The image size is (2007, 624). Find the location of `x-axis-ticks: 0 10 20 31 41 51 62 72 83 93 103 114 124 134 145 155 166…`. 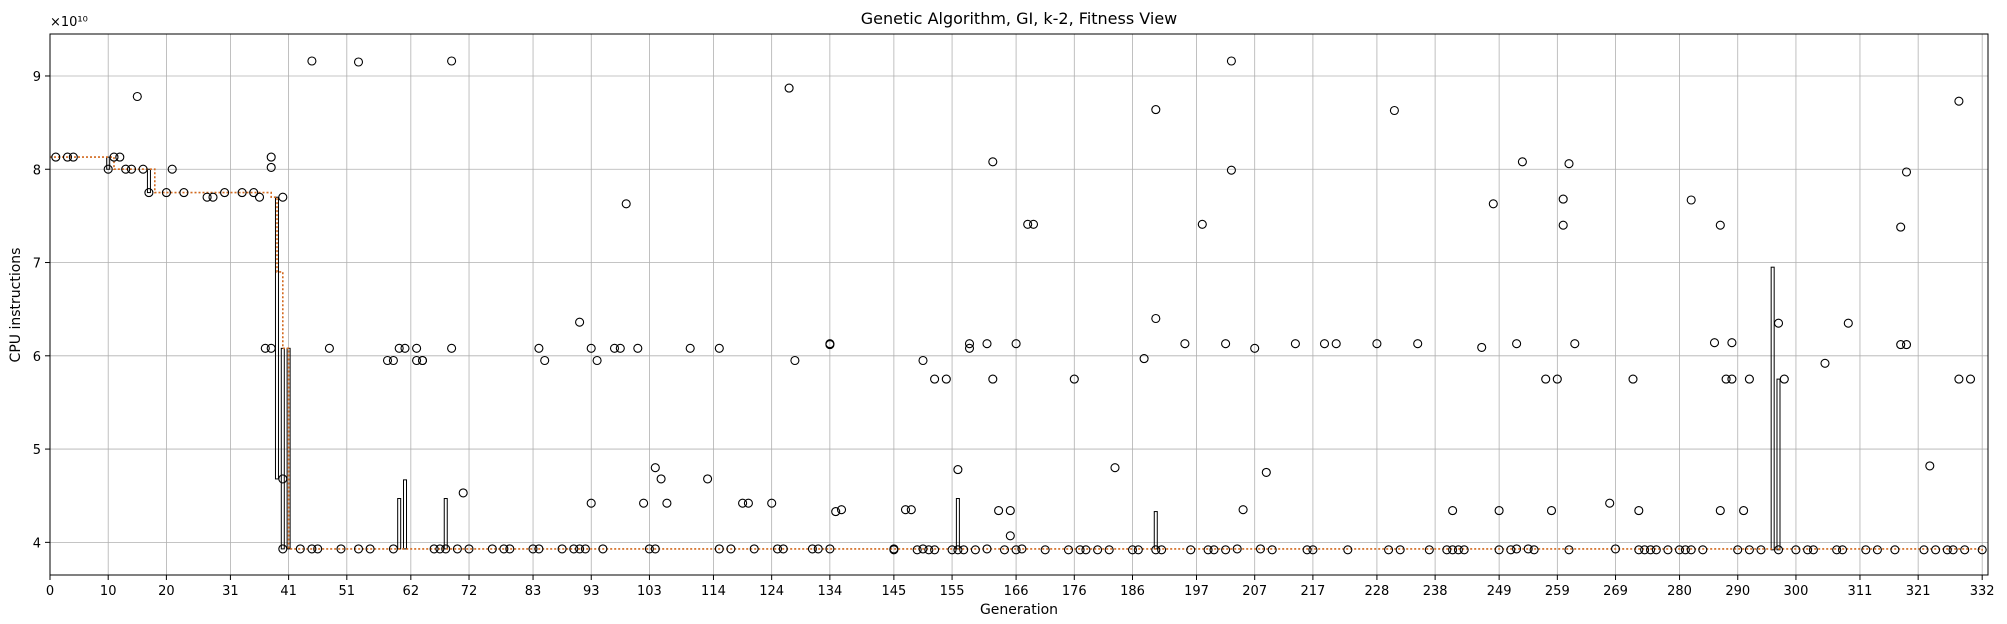

x-axis-ticks: 0 10 20 31 41 51 62 72 83 93 103 114 124 134 145 155 166… is located at coordinates (1020, 587).